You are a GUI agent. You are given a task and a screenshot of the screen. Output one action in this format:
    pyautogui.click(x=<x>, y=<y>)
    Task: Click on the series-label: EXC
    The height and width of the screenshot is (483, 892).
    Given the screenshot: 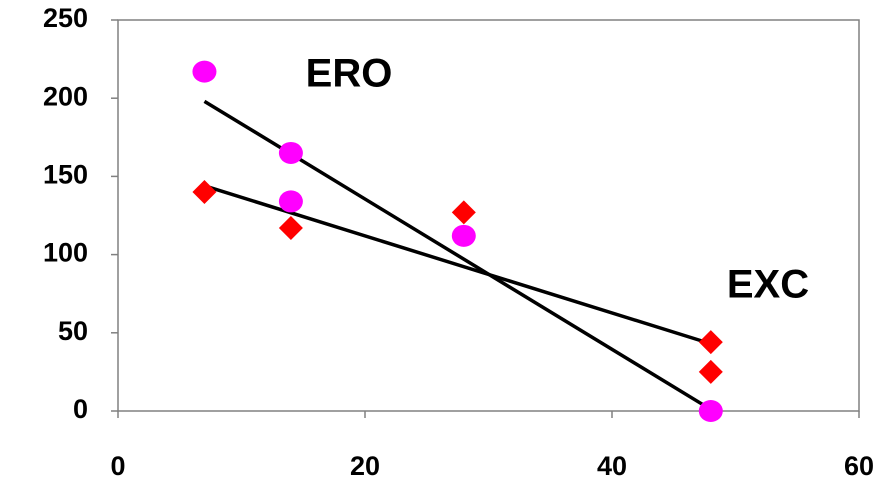 What is the action you would take?
    pyautogui.click(x=768, y=285)
    